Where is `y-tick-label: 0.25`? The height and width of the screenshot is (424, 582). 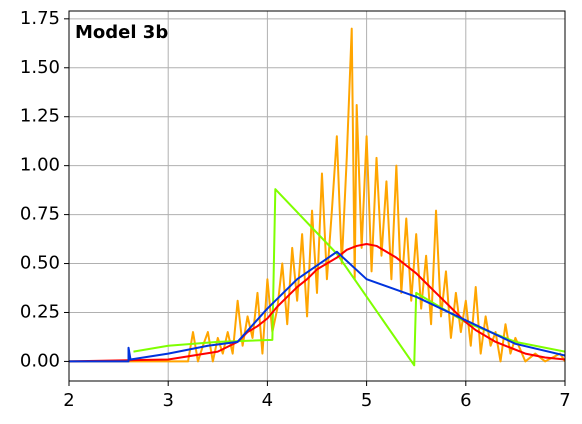
y-tick-label: 0.25 is located at coordinates (40, 311).